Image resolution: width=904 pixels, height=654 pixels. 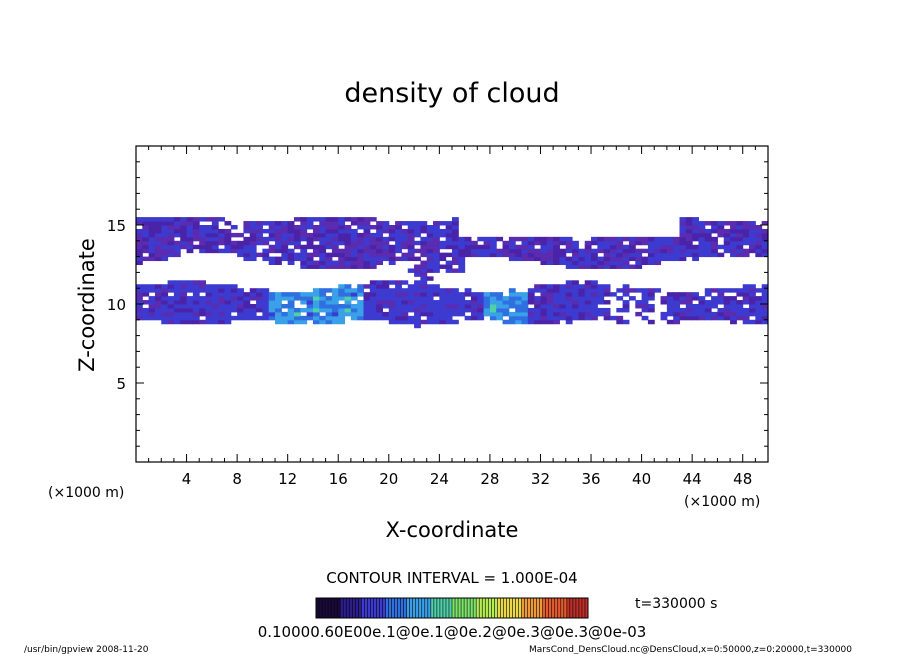 I want to click on x-tick-label: 20, so click(x=388, y=479).